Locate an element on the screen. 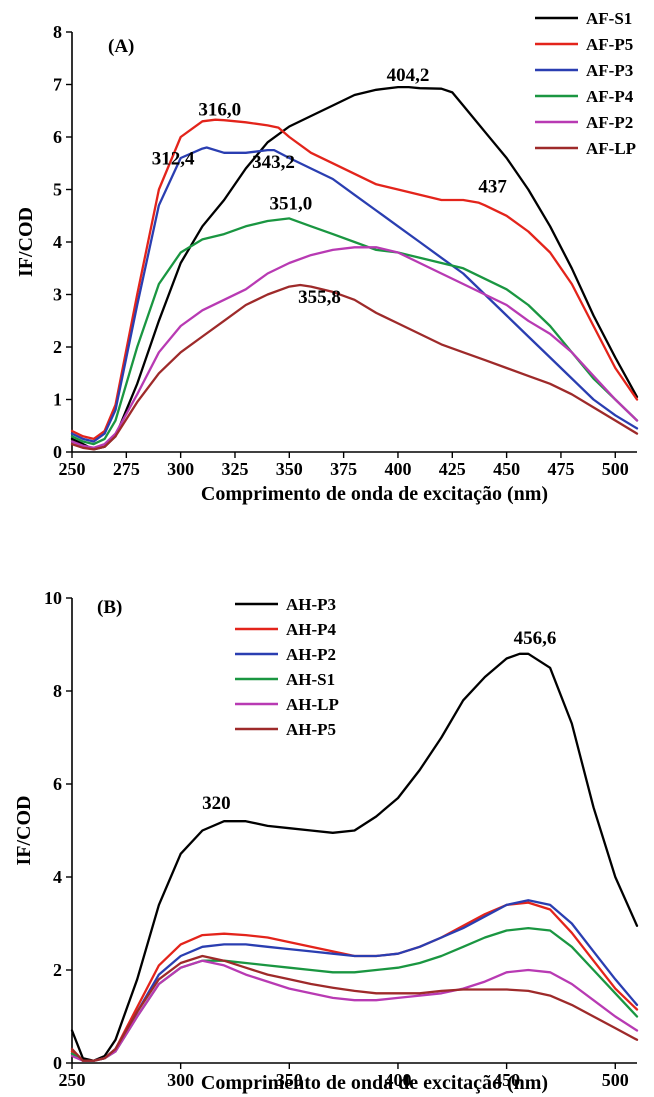 The width and height of the screenshot is (654, 1097). legend-label: AH-S1 is located at coordinates (310, 679).